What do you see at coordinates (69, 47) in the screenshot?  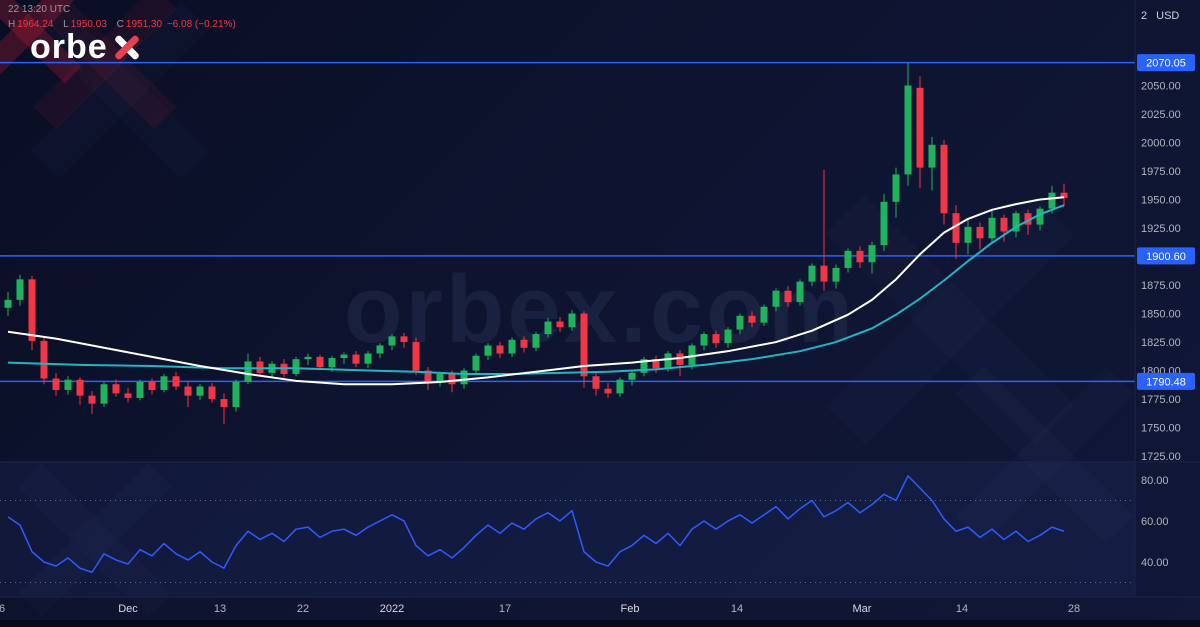 I see `logo-text: orbe` at bounding box center [69, 47].